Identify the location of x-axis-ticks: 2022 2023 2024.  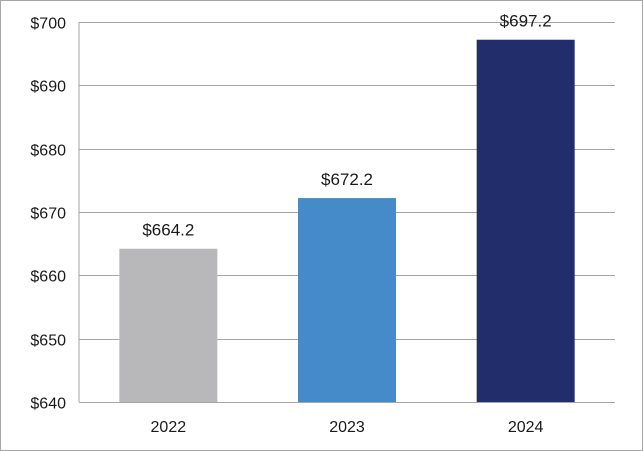
(347, 427).